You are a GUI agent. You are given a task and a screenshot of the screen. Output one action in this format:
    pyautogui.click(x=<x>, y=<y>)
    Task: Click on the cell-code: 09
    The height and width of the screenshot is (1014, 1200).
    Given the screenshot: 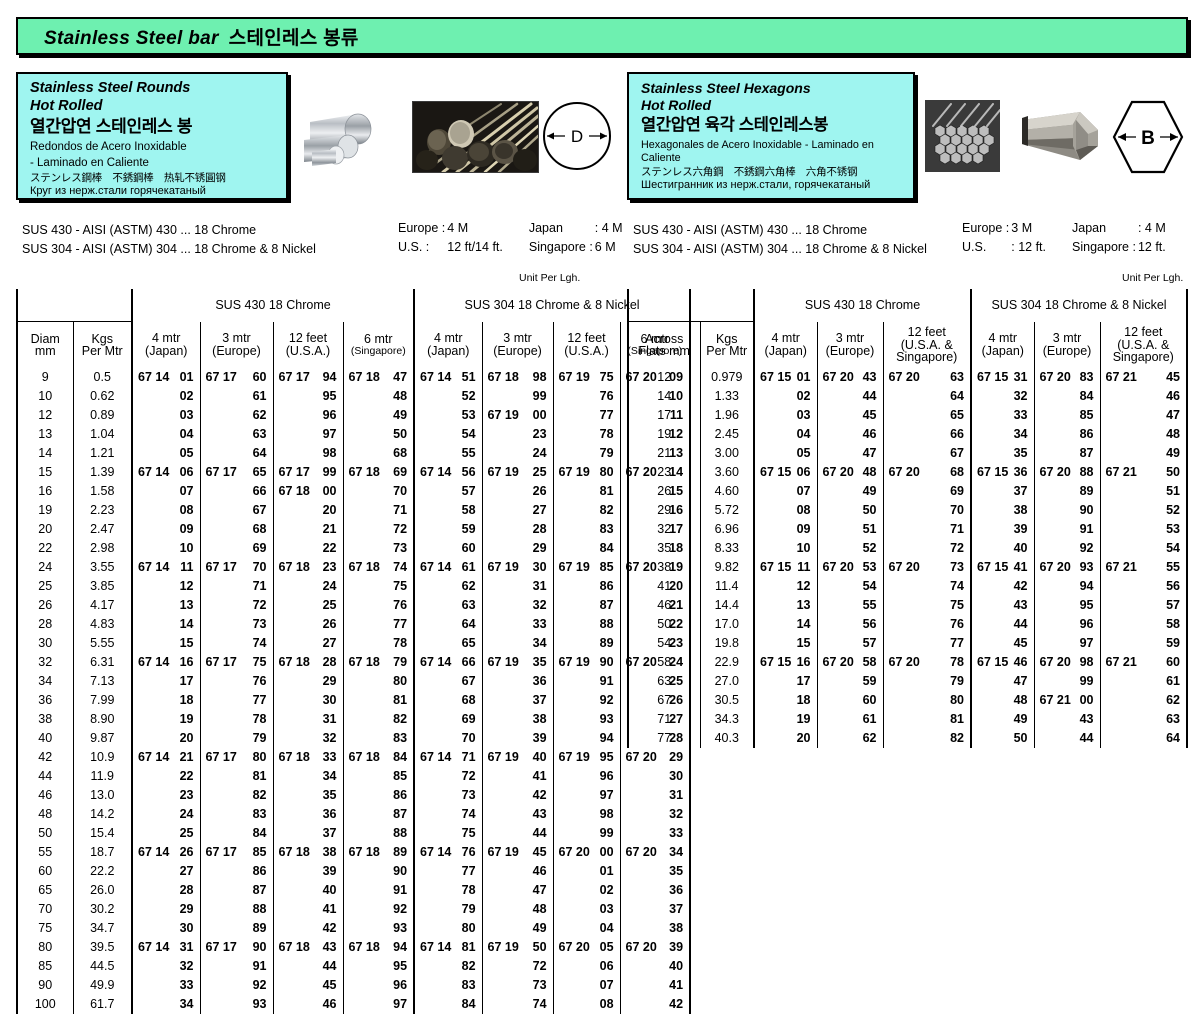 What is the action you would take?
    pyautogui.click(x=785, y=529)
    